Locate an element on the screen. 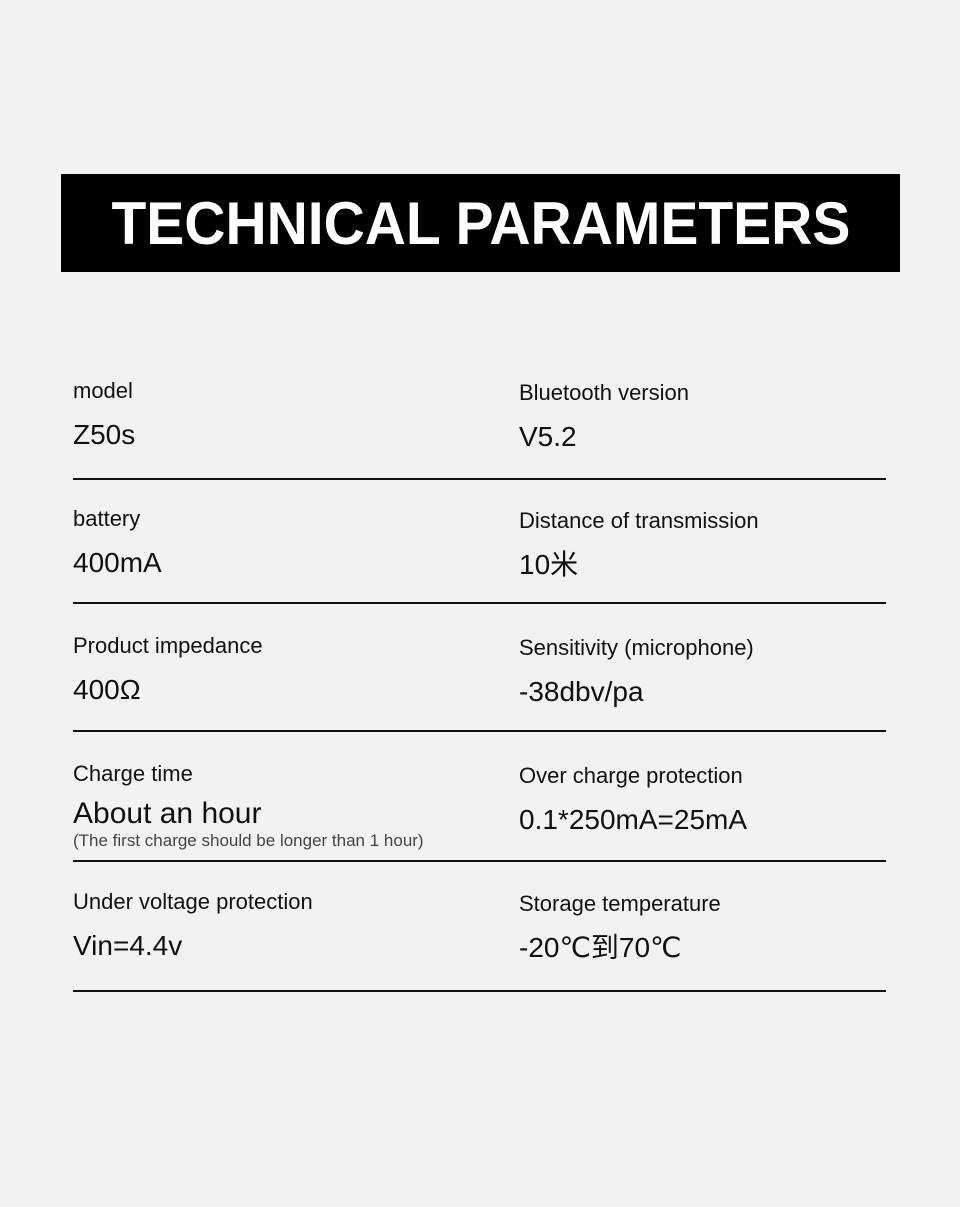  spec-value: Z50s is located at coordinates (104, 434).